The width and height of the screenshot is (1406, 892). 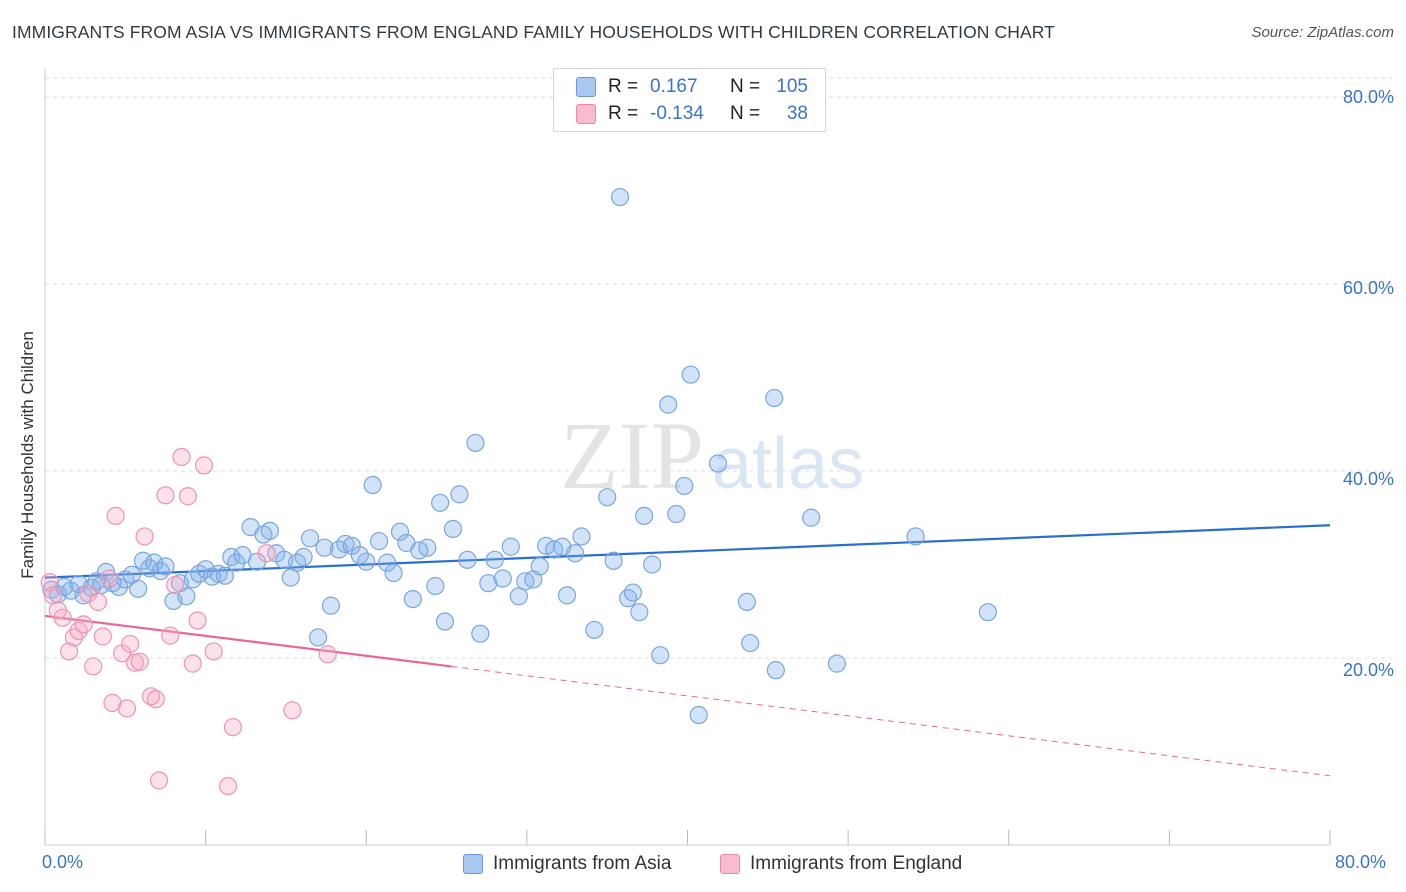 What do you see at coordinates (677, 113) in the screenshot?
I see `legend-r-value: -0.134` at bounding box center [677, 113].